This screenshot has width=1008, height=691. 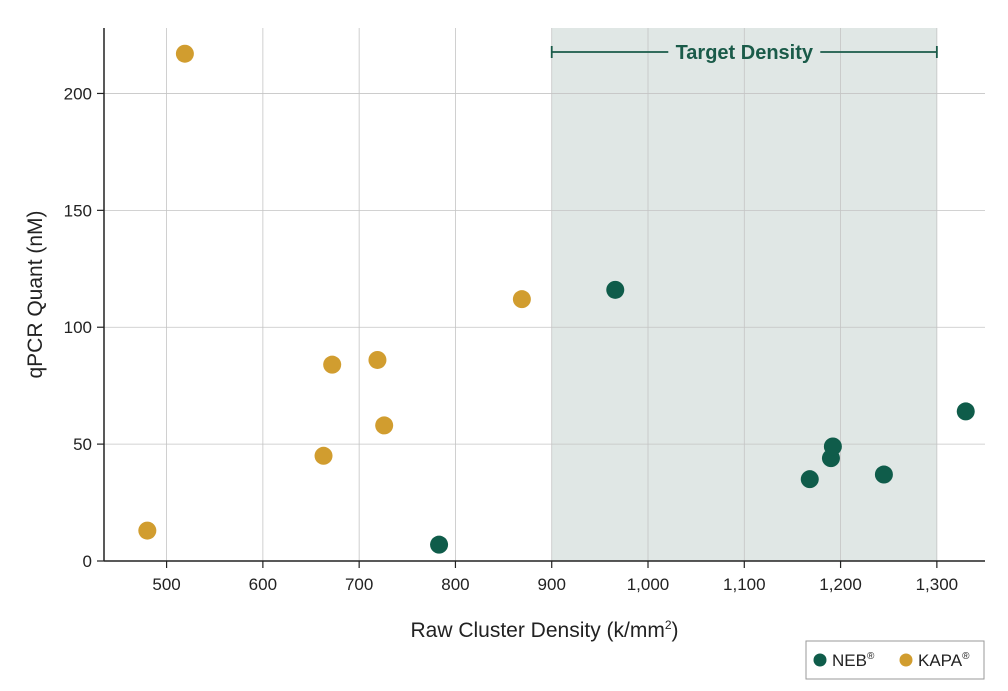 What do you see at coordinates (166, 584) in the screenshot?
I see `x-tick-label: 500` at bounding box center [166, 584].